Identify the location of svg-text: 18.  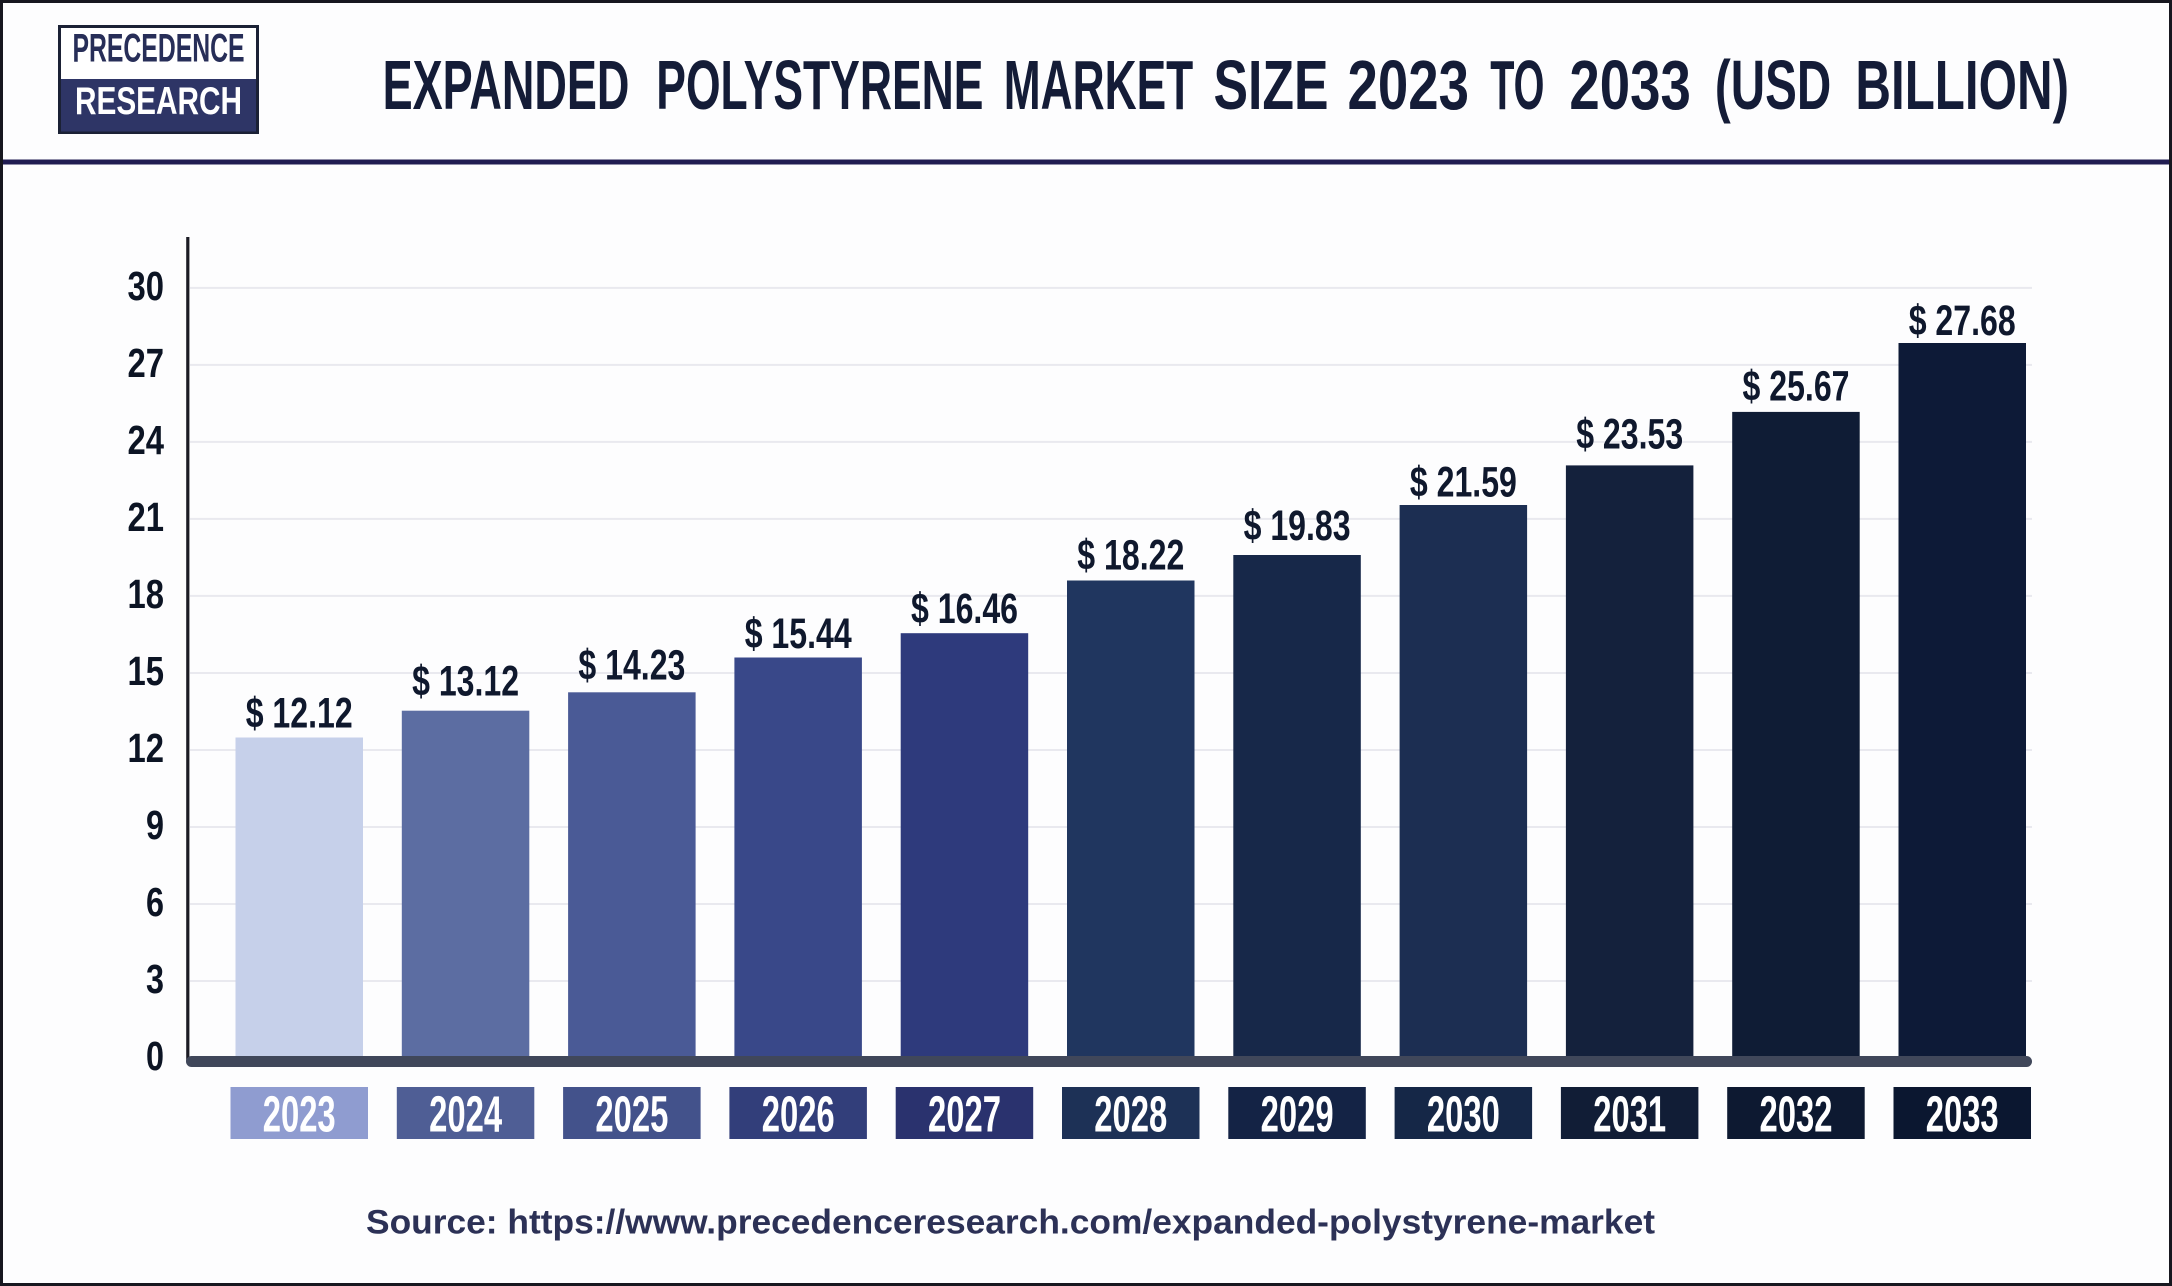
(146, 594).